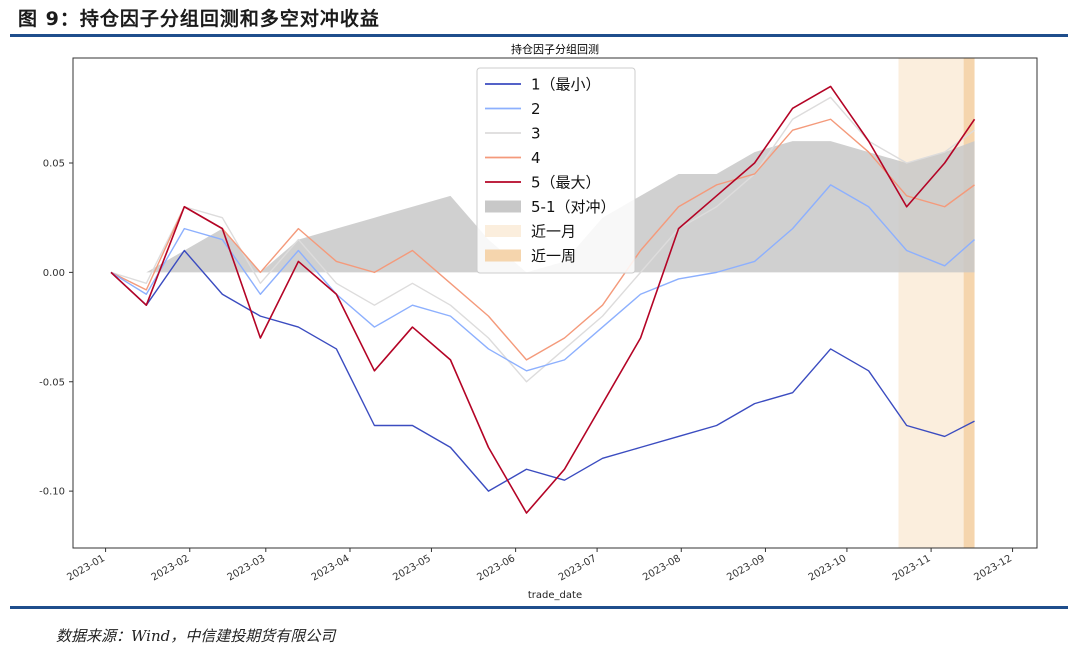  Describe the element at coordinates (828, 568) in the screenshot. I see `x-tick-label: 2023-10` at that location.